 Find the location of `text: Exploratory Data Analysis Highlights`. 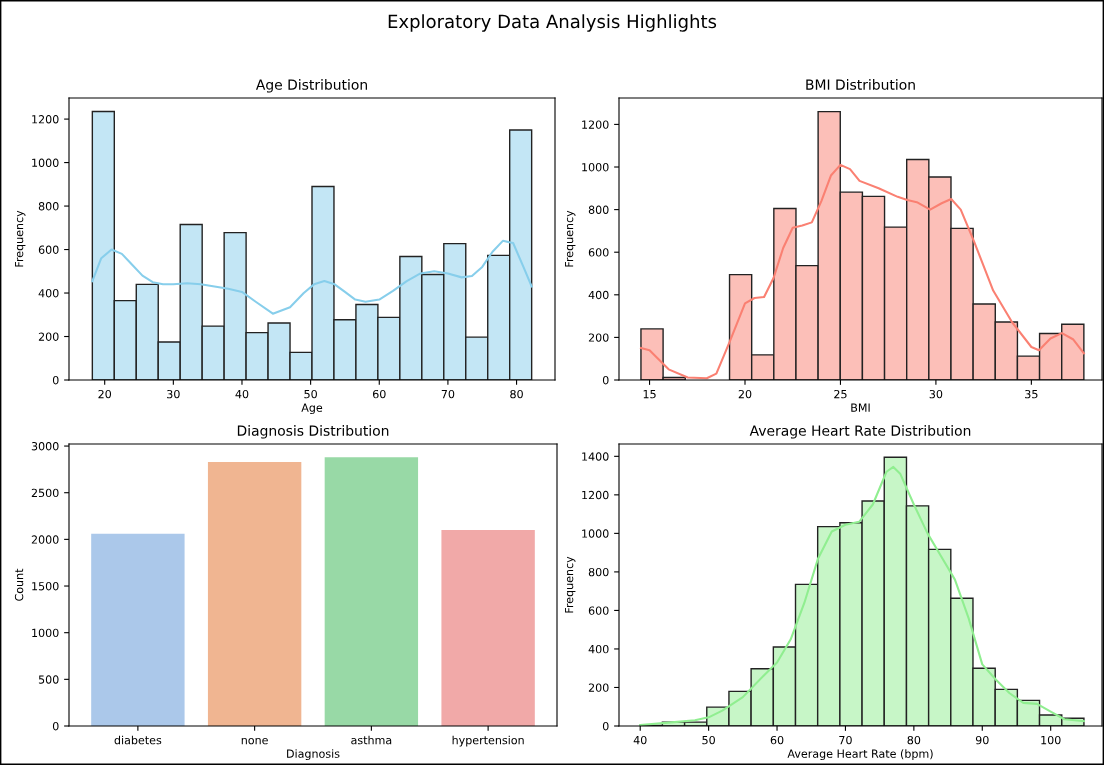

text: Exploratory Data Analysis Highlights is located at coordinates (552, 23).